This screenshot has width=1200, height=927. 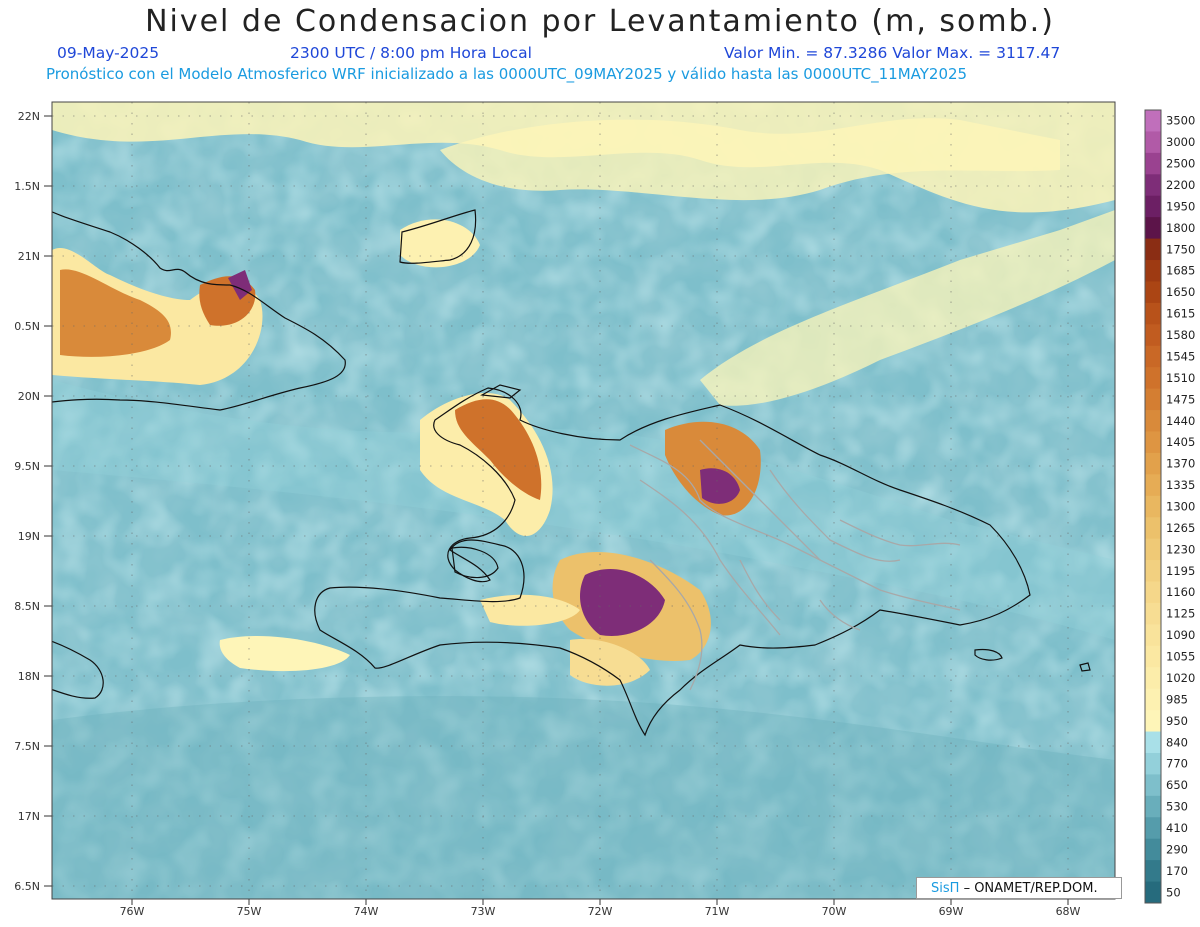 I want to click on colorbar-level-label: 1230, so click(x=1180, y=549).